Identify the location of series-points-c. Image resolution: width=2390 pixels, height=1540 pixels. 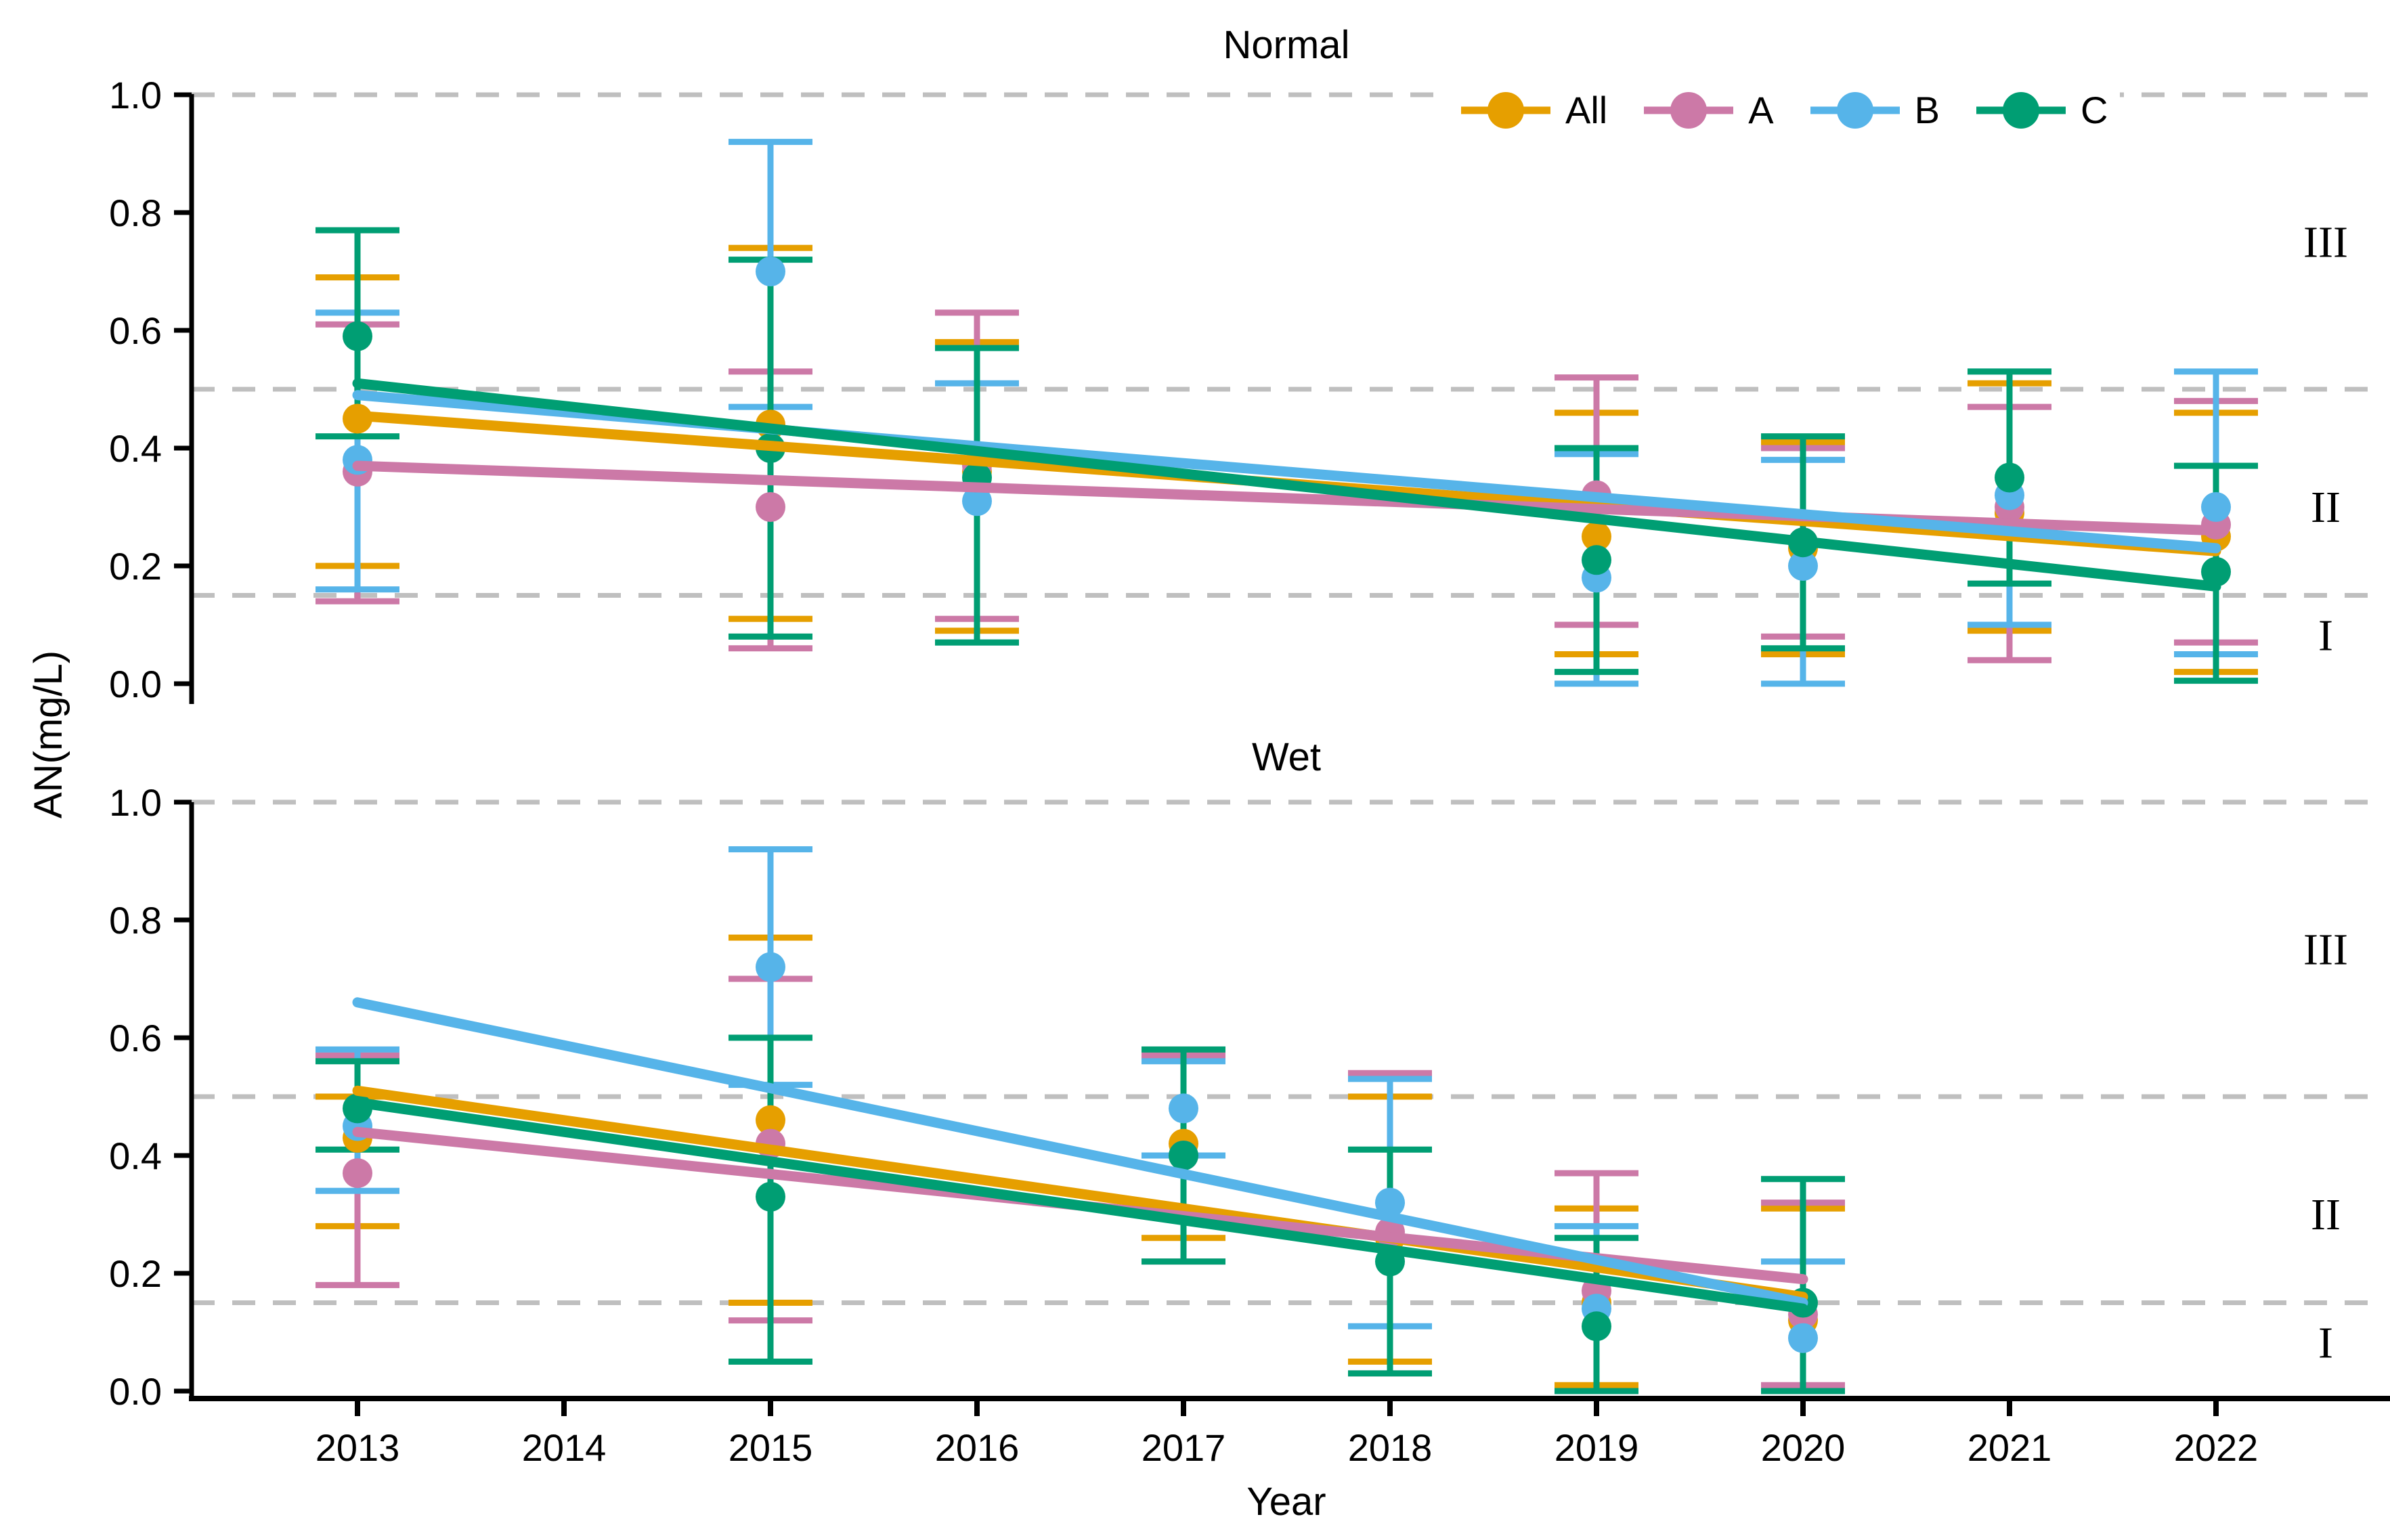
(1287, 454).